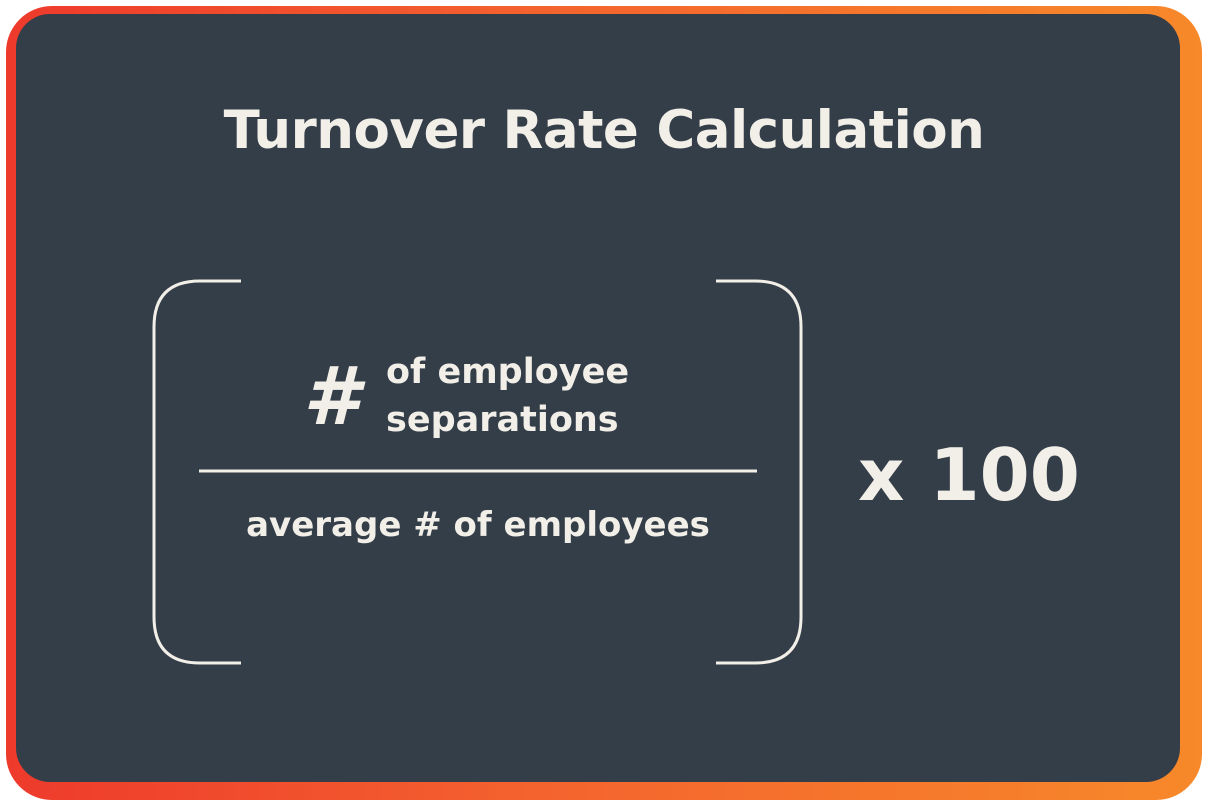 The image size is (1208, 806). Describe the element at coordinates (478, 525) in the screenshot. I see `denominator-text: average # of employees` at that location.